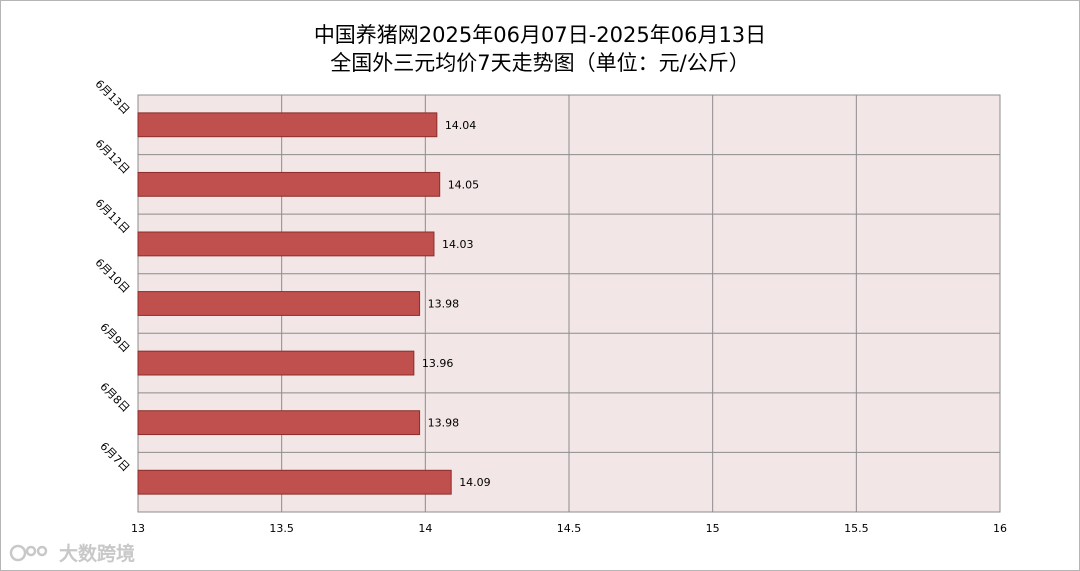 The height and width of the screenshot is (571, 1080). I want to click on x-tick-label: 16, so click(1000, 528).